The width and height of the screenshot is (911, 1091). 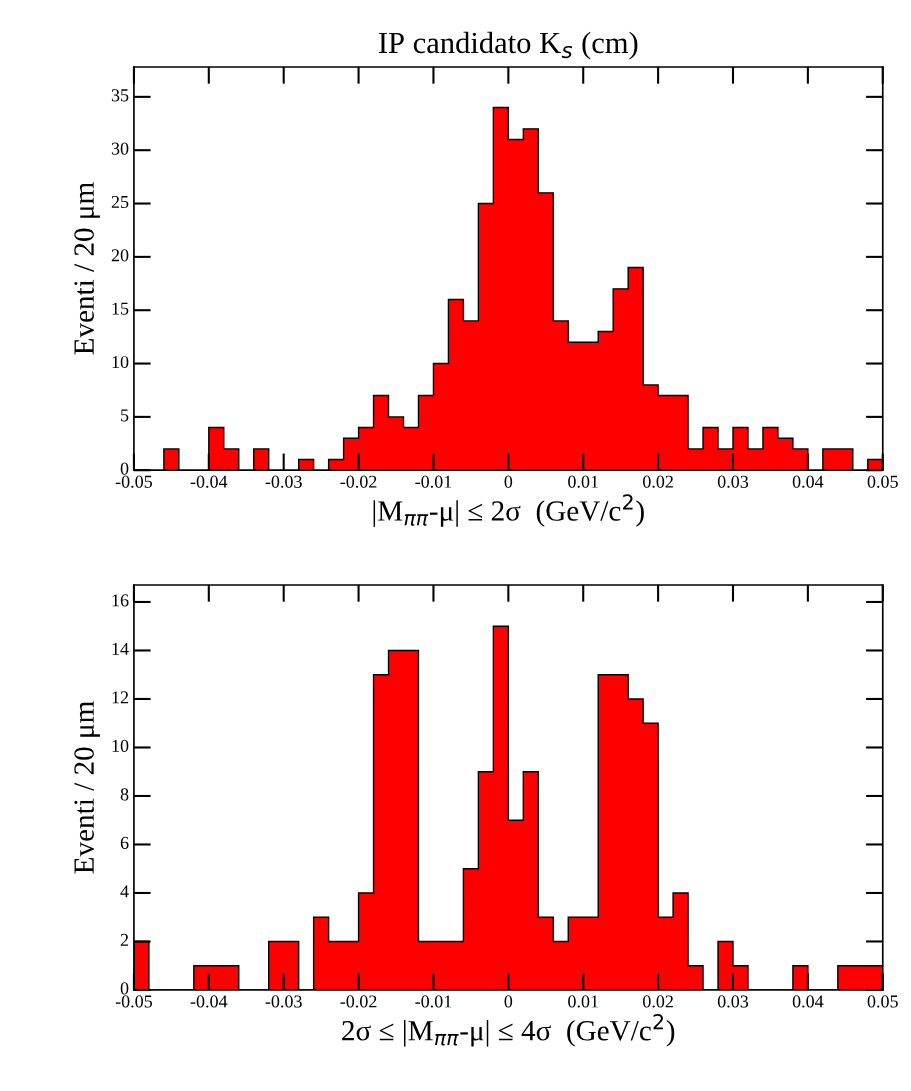 I want to click on y-tick-label: 2, so click(x=124, y=939).